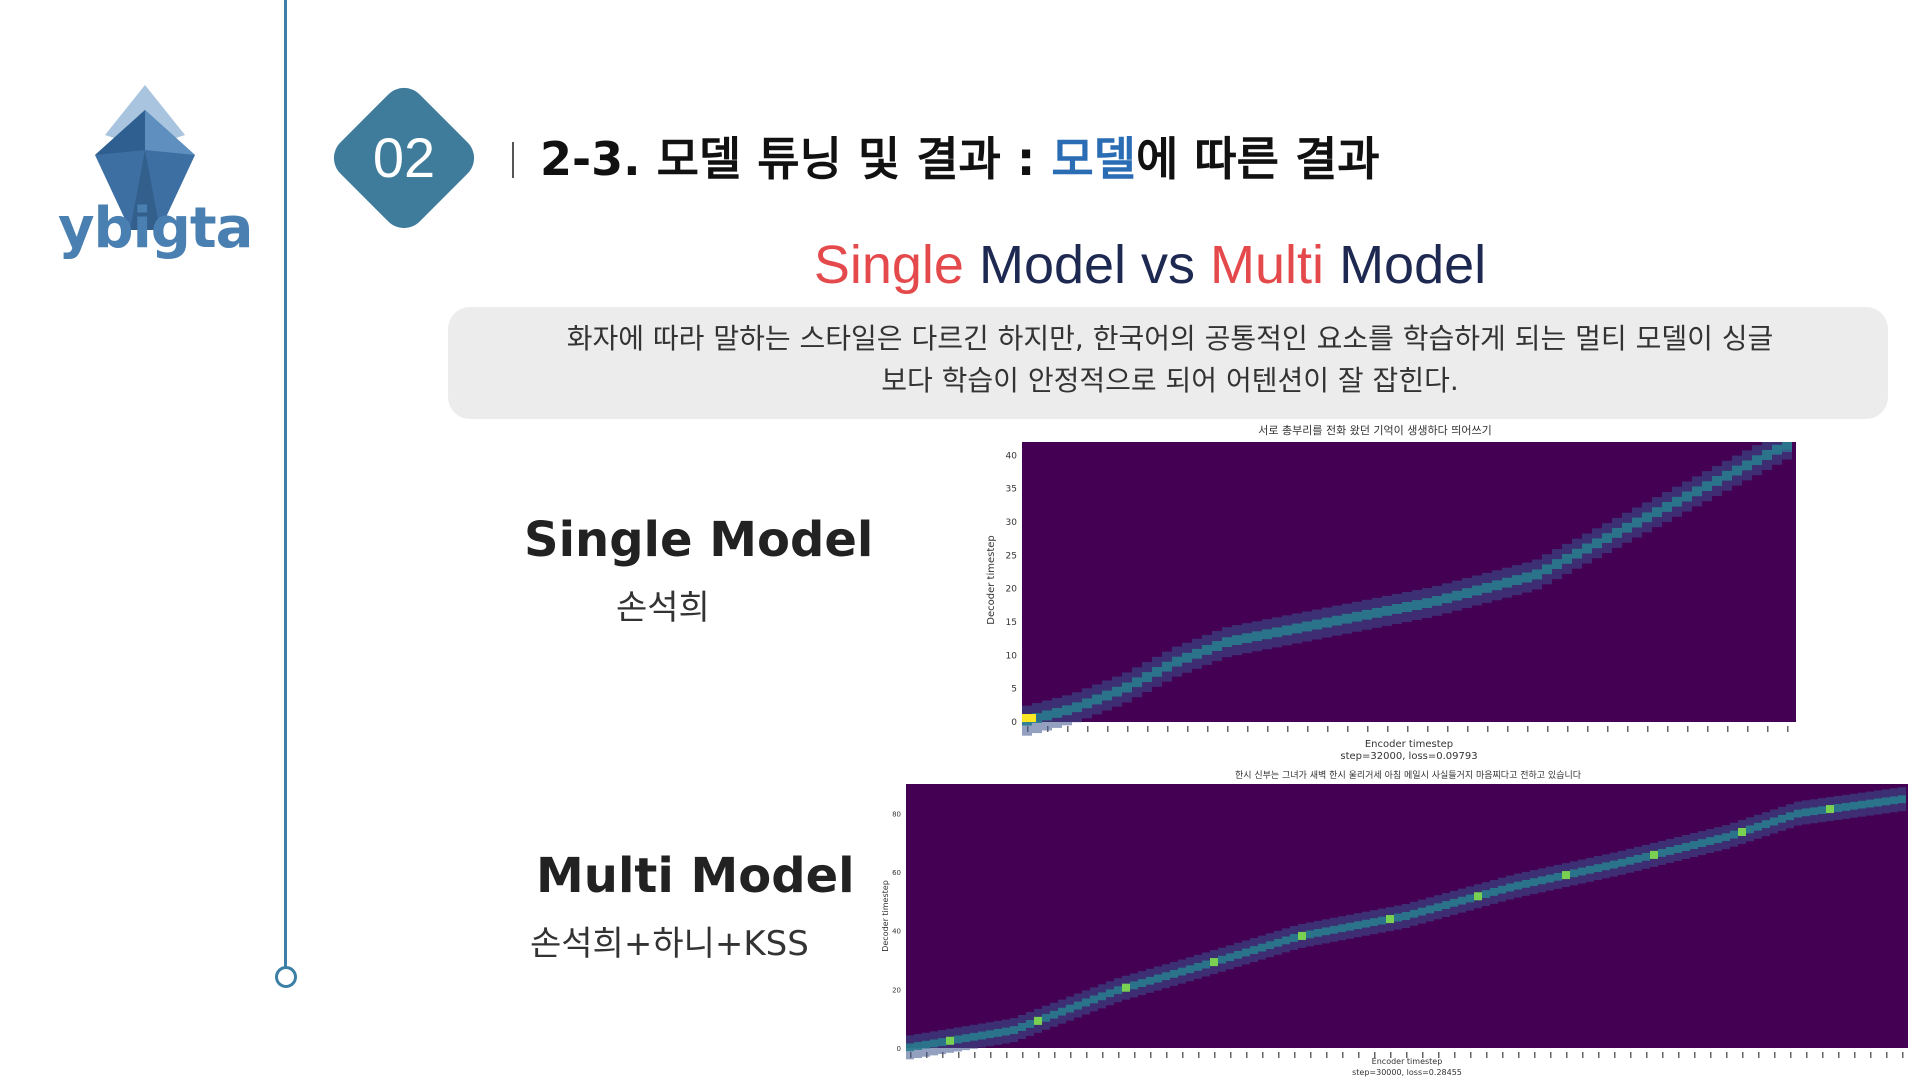 The height and width of the screenshot is (1080, 1920). I want to click on y-tick-label: 35, so click(1011, 490).